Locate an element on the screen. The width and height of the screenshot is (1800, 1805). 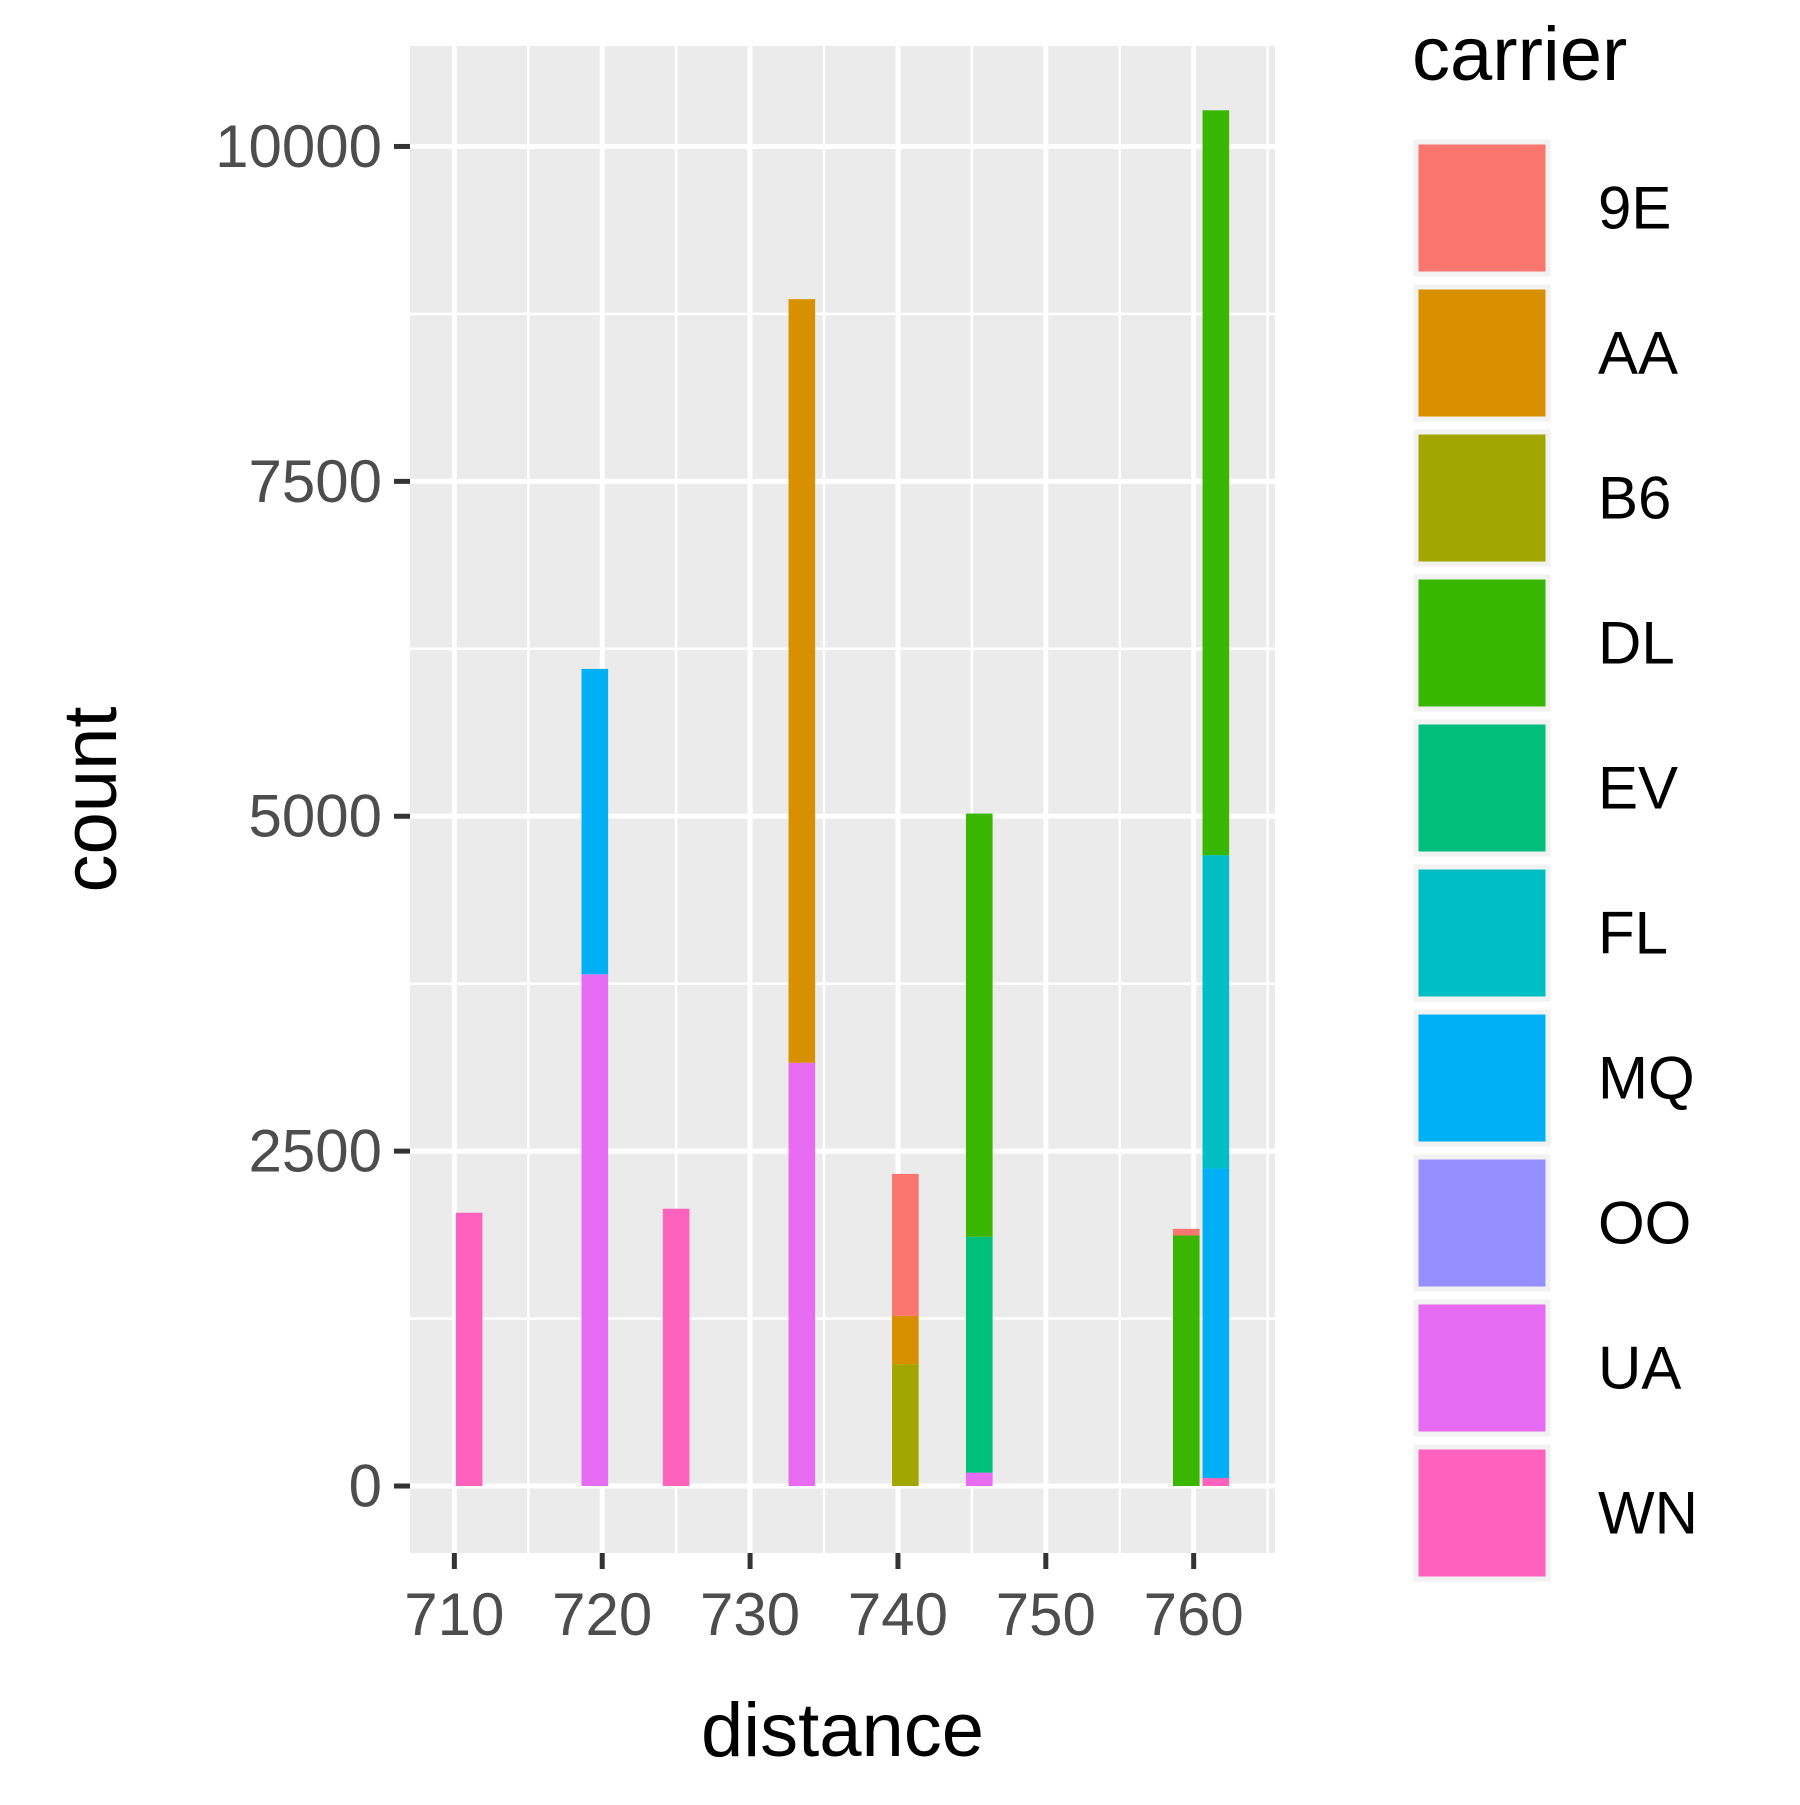
bar-segment-dl-759.5 is located at coordinates (1186, 1361).